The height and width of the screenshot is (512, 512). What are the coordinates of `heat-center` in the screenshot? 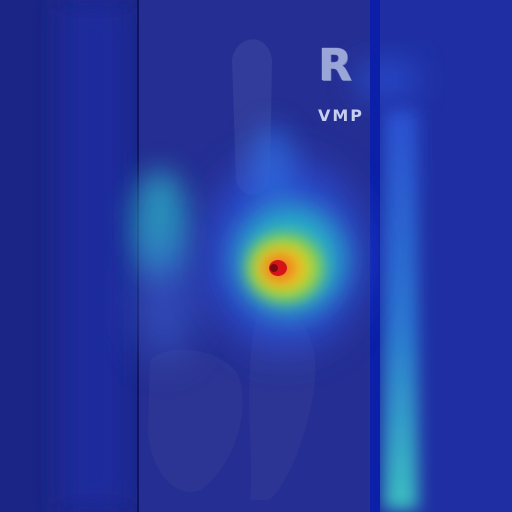 It's located at (274, 268).